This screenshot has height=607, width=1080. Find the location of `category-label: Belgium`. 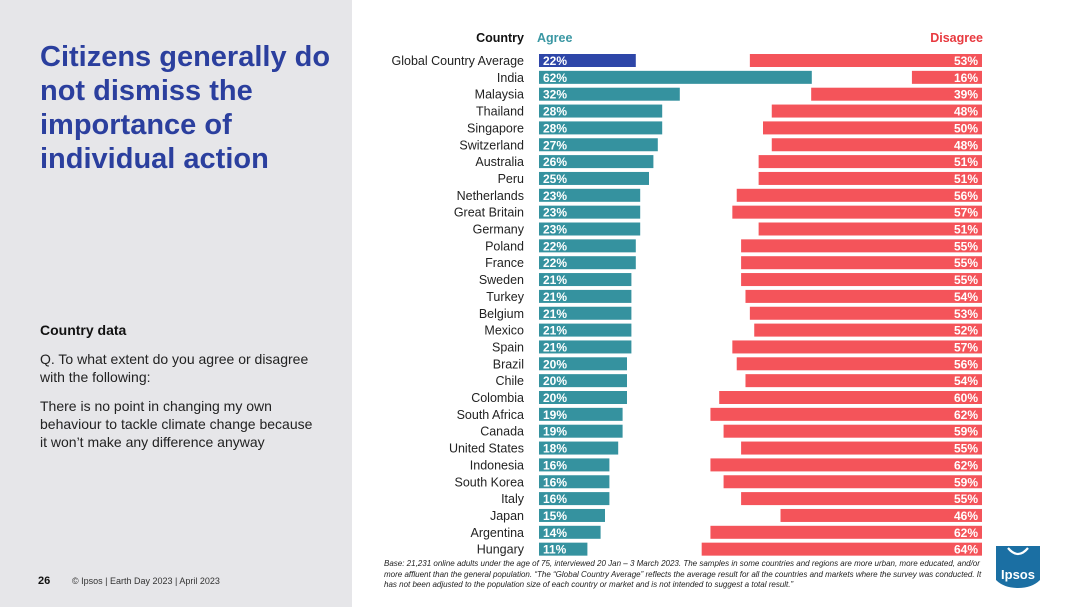

category-label: Belgium is located at coordinates (501, 314).